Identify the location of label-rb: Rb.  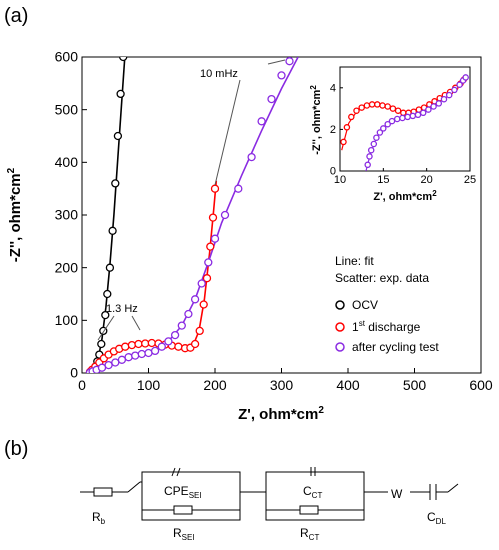
(99, 518).